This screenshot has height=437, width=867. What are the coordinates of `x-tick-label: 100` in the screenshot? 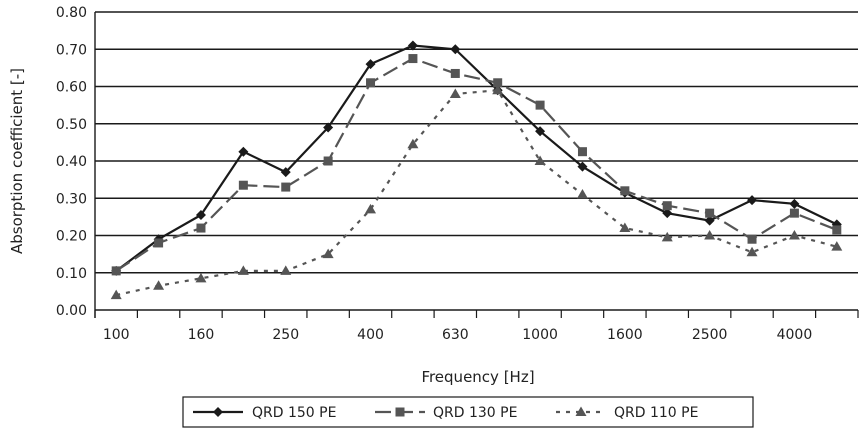 It's located at (116, 335).